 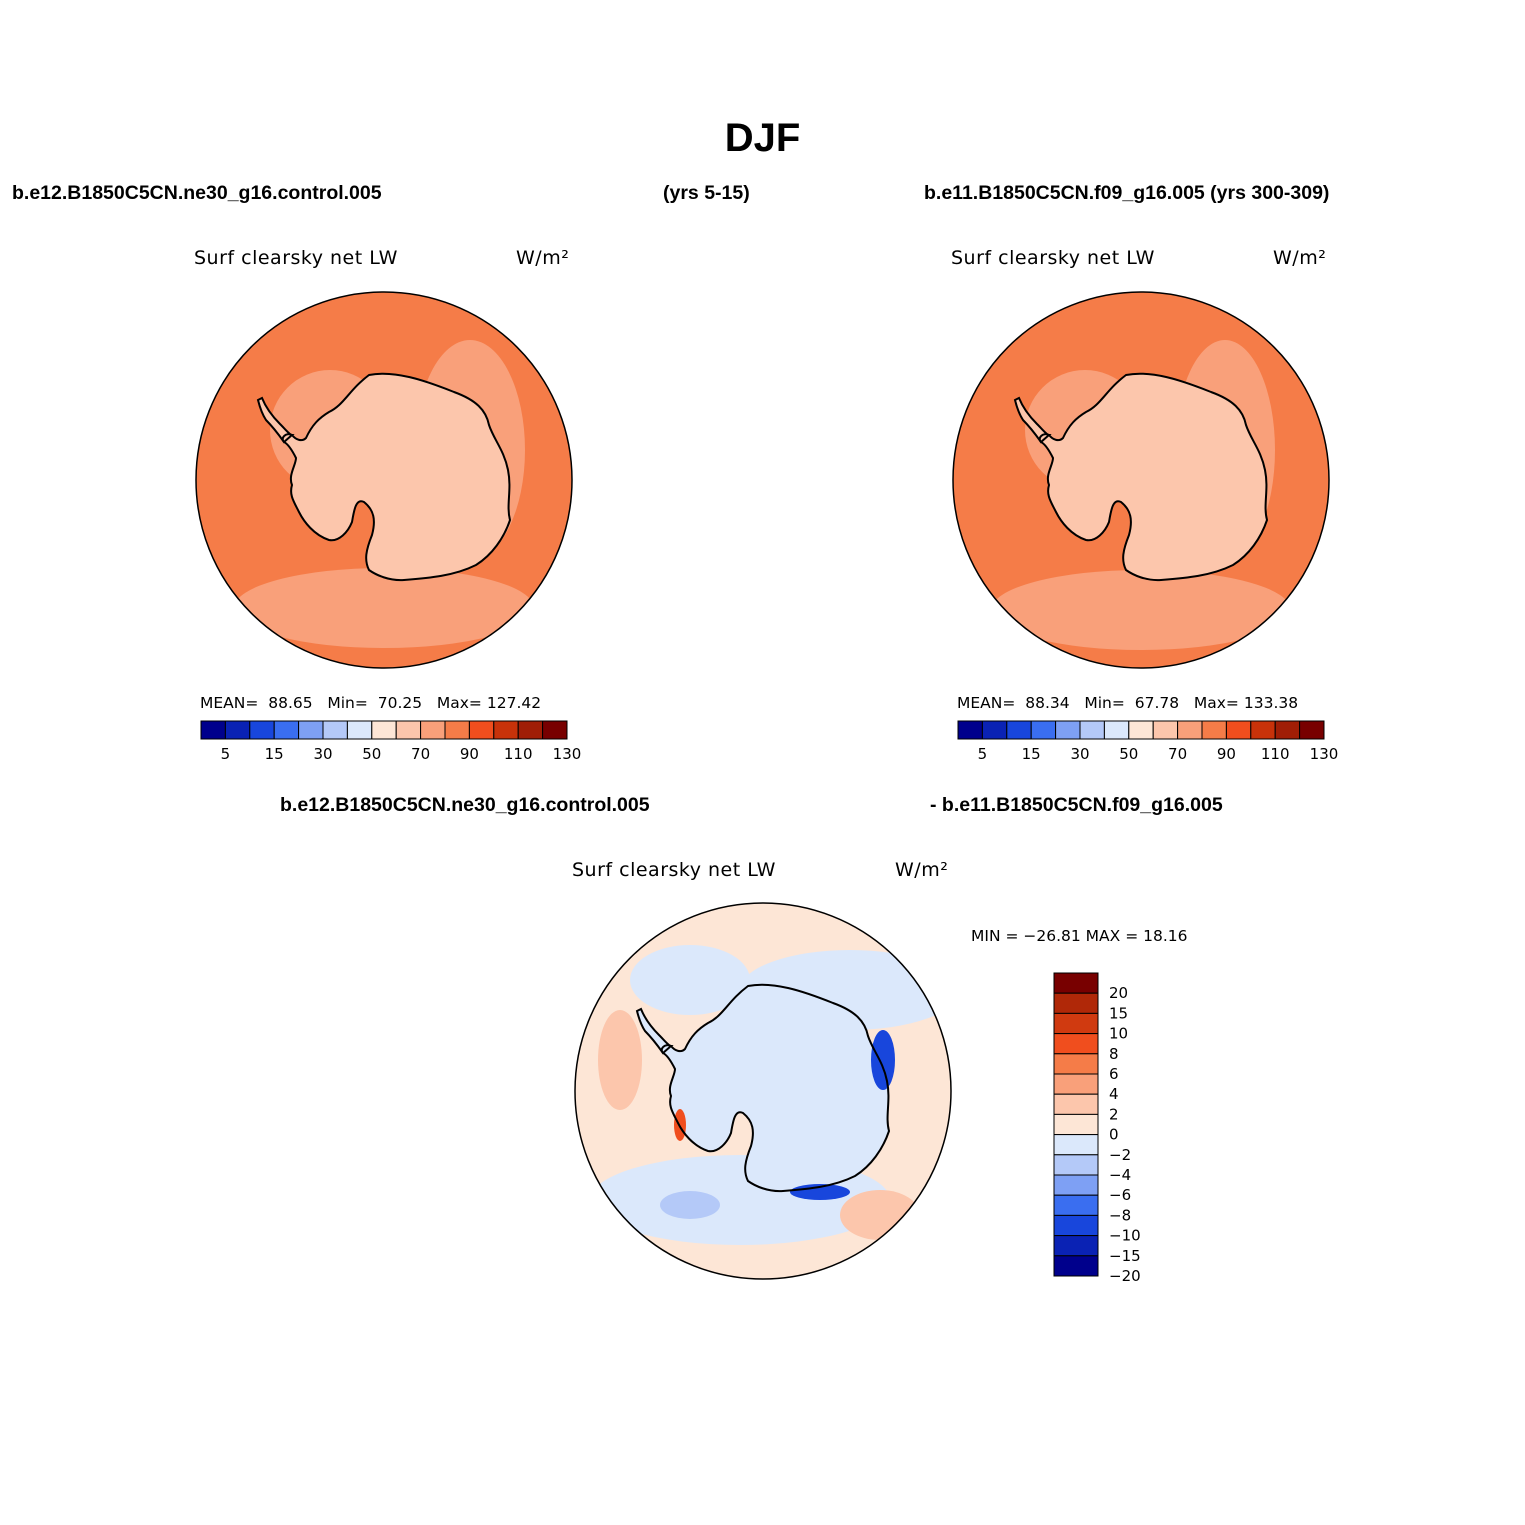 What do you see at coordinates (465, 805) in the screenshot?
I see `header-diff-case-1: b.e12.B1850C5CN.ne30_g16.control.005` at bounding box center [465, 805].